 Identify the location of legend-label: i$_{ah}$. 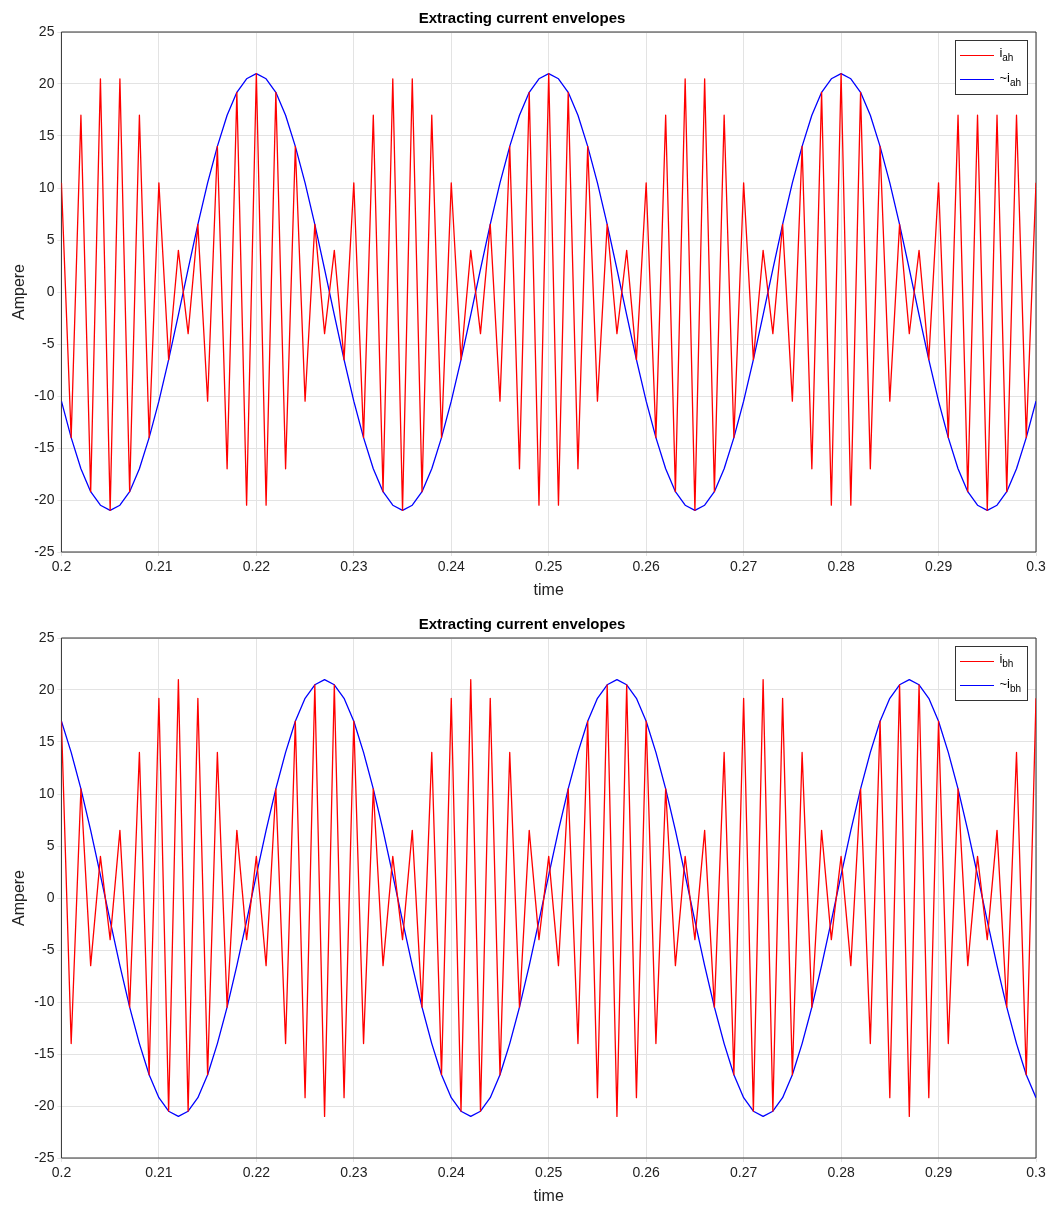
(1006, 54).